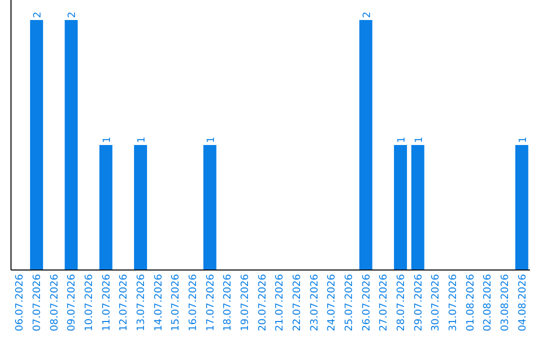 The image size is (540, 340). I want to click on x-tick-label: 27.07.2026, so click(384, 303).